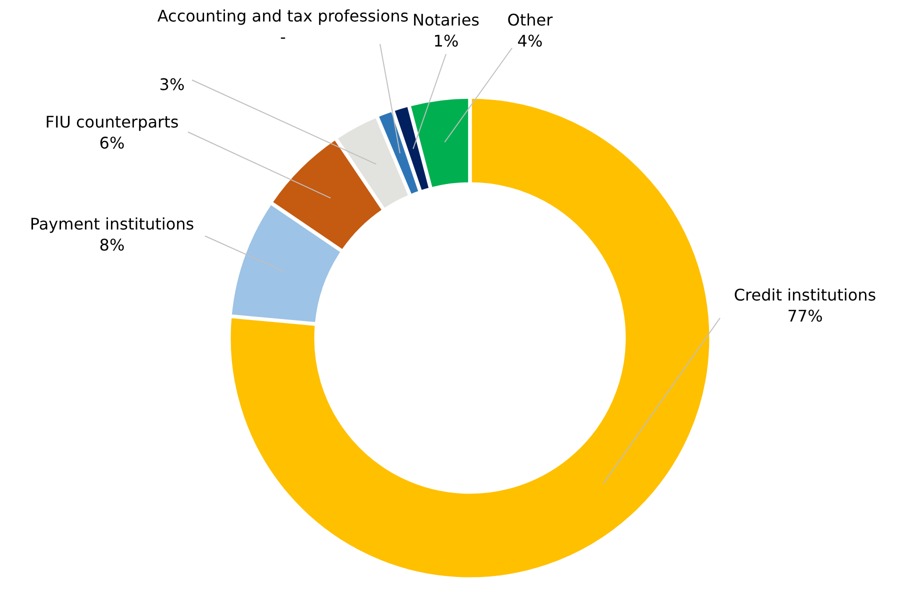  What do you see at coordinates (283, 16) in the screenshot?
I see `slice-label: Accounting and tax professions` at bounding box center [283, 16].